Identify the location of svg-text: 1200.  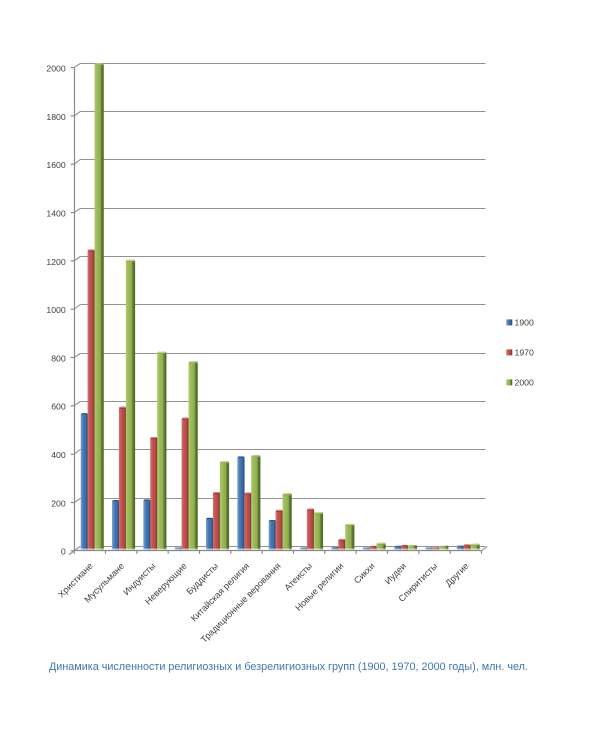
(55, 262).